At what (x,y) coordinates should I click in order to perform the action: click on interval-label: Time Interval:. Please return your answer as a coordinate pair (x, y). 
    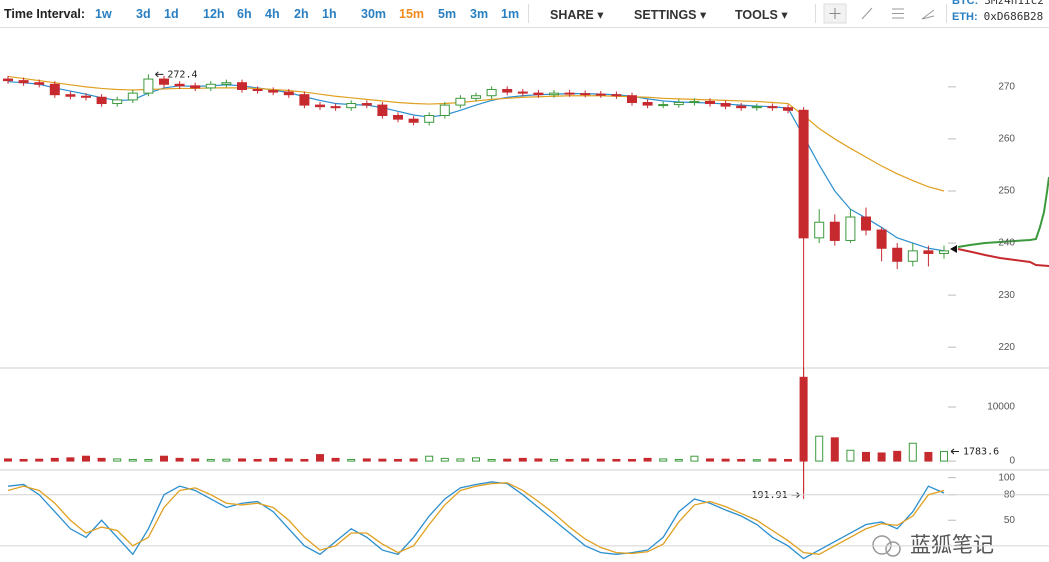
    Looking at the image, I should click on (45, 14).